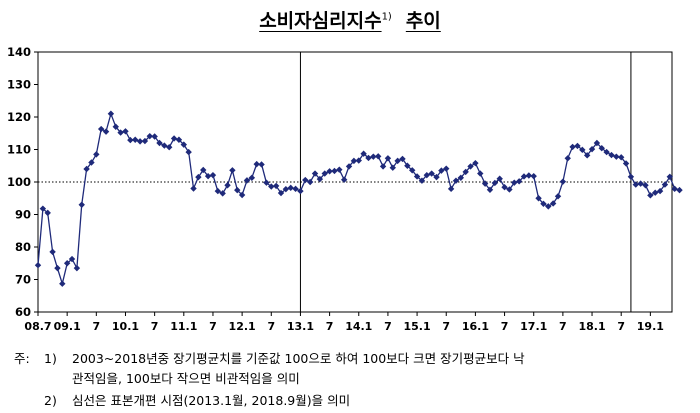  What do you see at coordinates (50, 400) in the screenshot?
I see `footnote-number: 2)` at bounding box center [50, 400].